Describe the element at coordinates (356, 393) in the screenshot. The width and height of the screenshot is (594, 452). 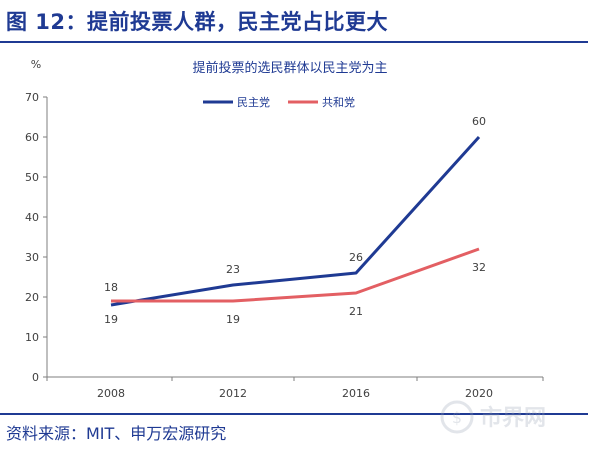
I see `x-tick-label: 2016` at that location.